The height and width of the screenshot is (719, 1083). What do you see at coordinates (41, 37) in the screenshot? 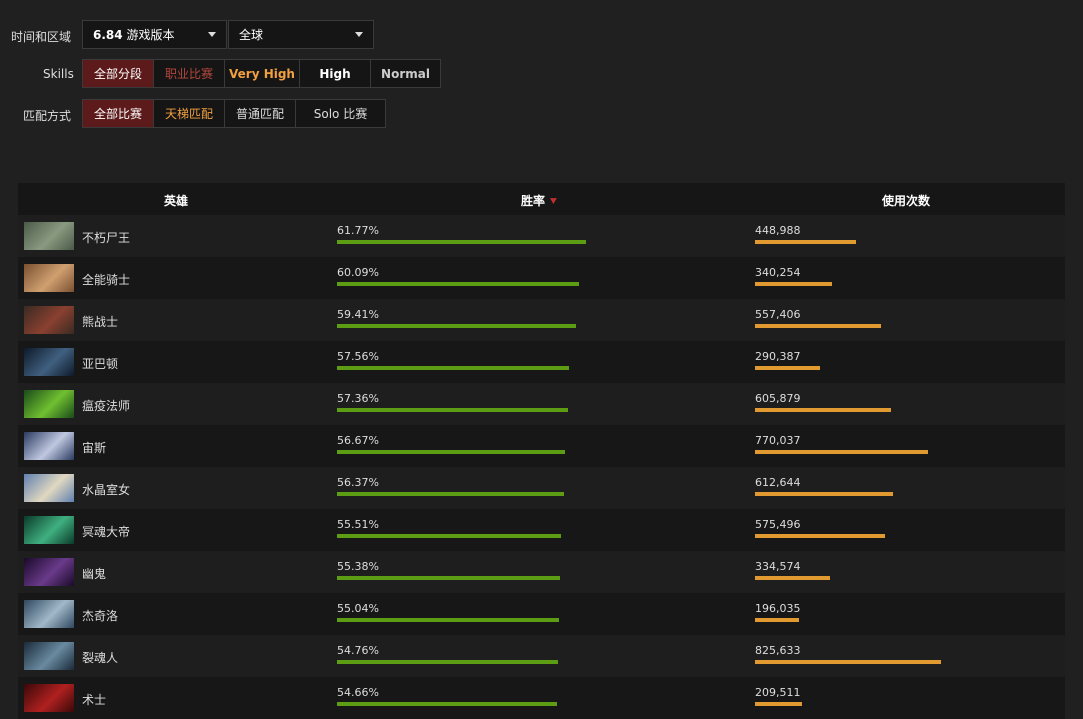
I see `time-region-label: 时间和区域` at bounding box center [41, 37].